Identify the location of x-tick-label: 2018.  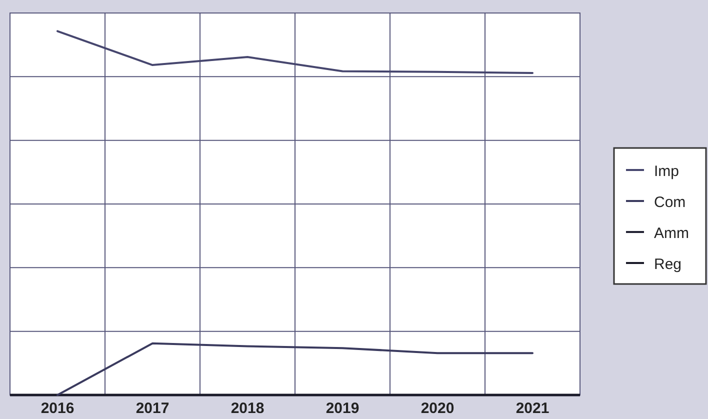
(247, 408).